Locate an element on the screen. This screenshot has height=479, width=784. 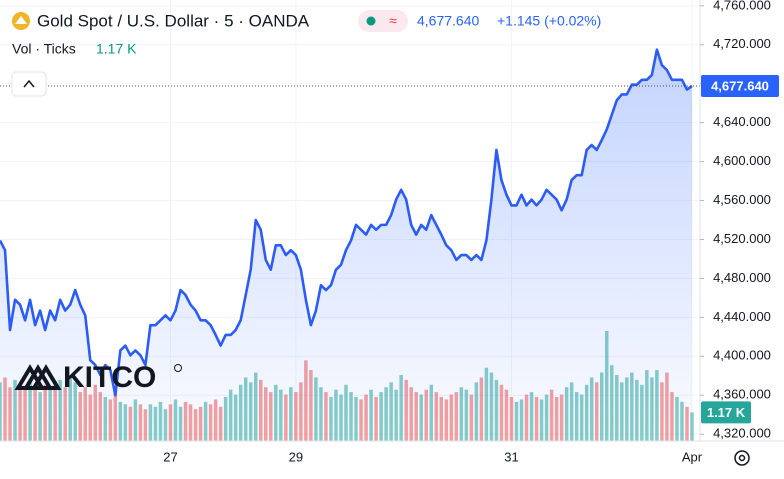
status-badge is located at coordinates (383, 21).